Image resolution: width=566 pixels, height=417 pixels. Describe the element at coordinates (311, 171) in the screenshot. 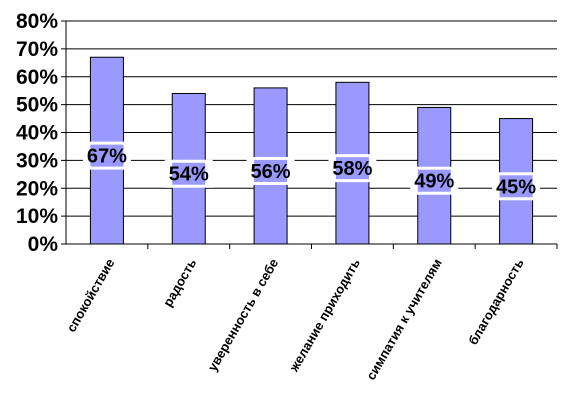

I see `data-labels: 67% 54% 56% 58% 49% 45%` at that location.